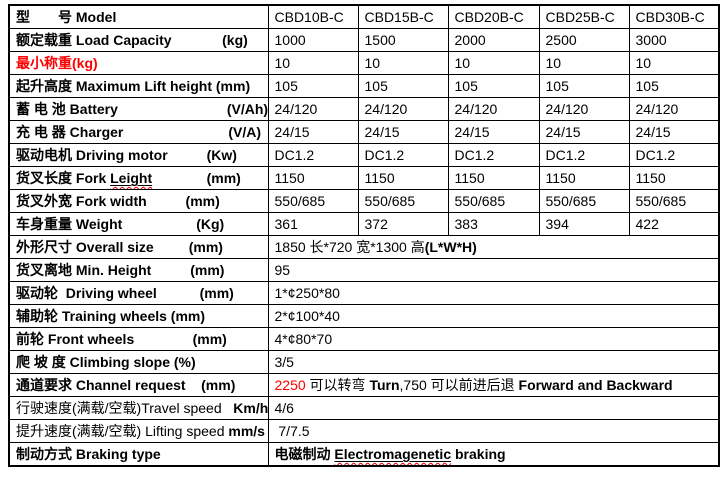  I want to click on text-run: (L*W*H), so click(450, 246).